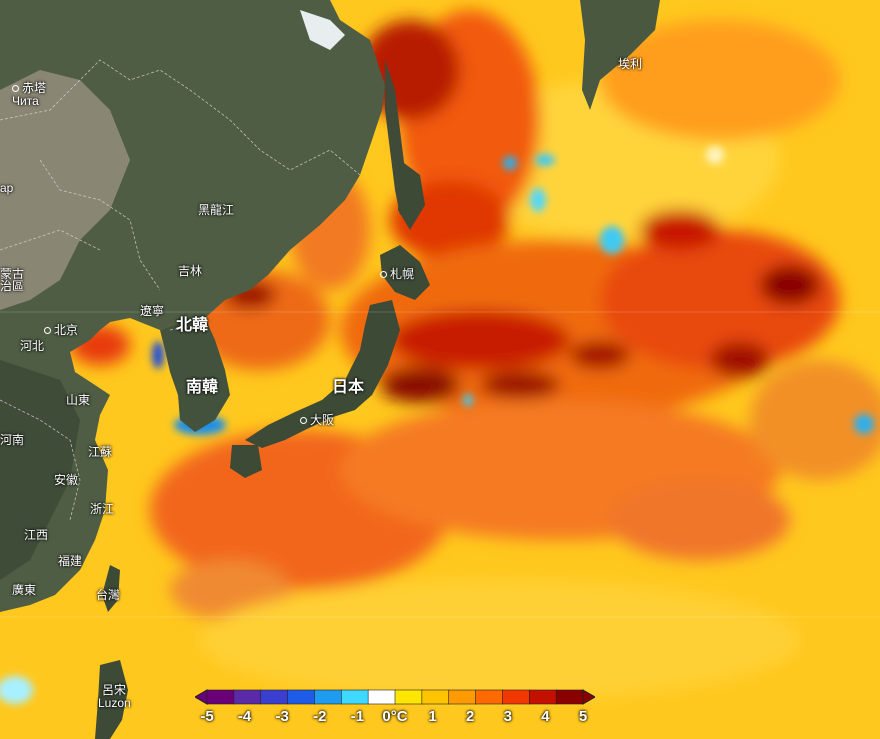 The image size is (880, 739). I want to click on label-jiangxi: 江西, so click(36, 535).